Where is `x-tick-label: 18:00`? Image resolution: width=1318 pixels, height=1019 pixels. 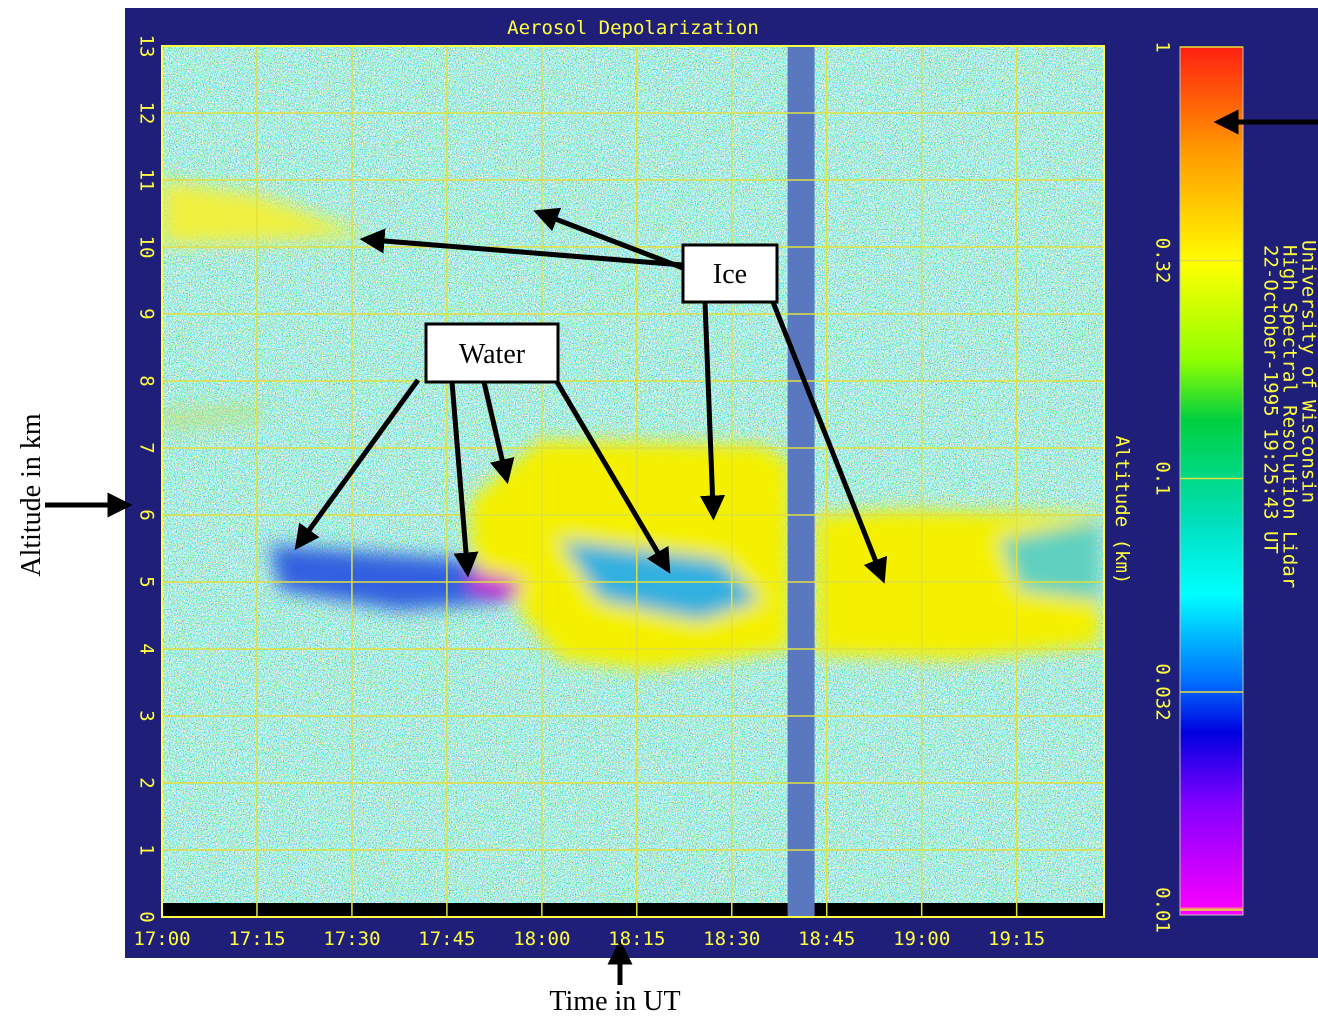 x-tick-label: 18:00 is located at coordinates (541, 939).